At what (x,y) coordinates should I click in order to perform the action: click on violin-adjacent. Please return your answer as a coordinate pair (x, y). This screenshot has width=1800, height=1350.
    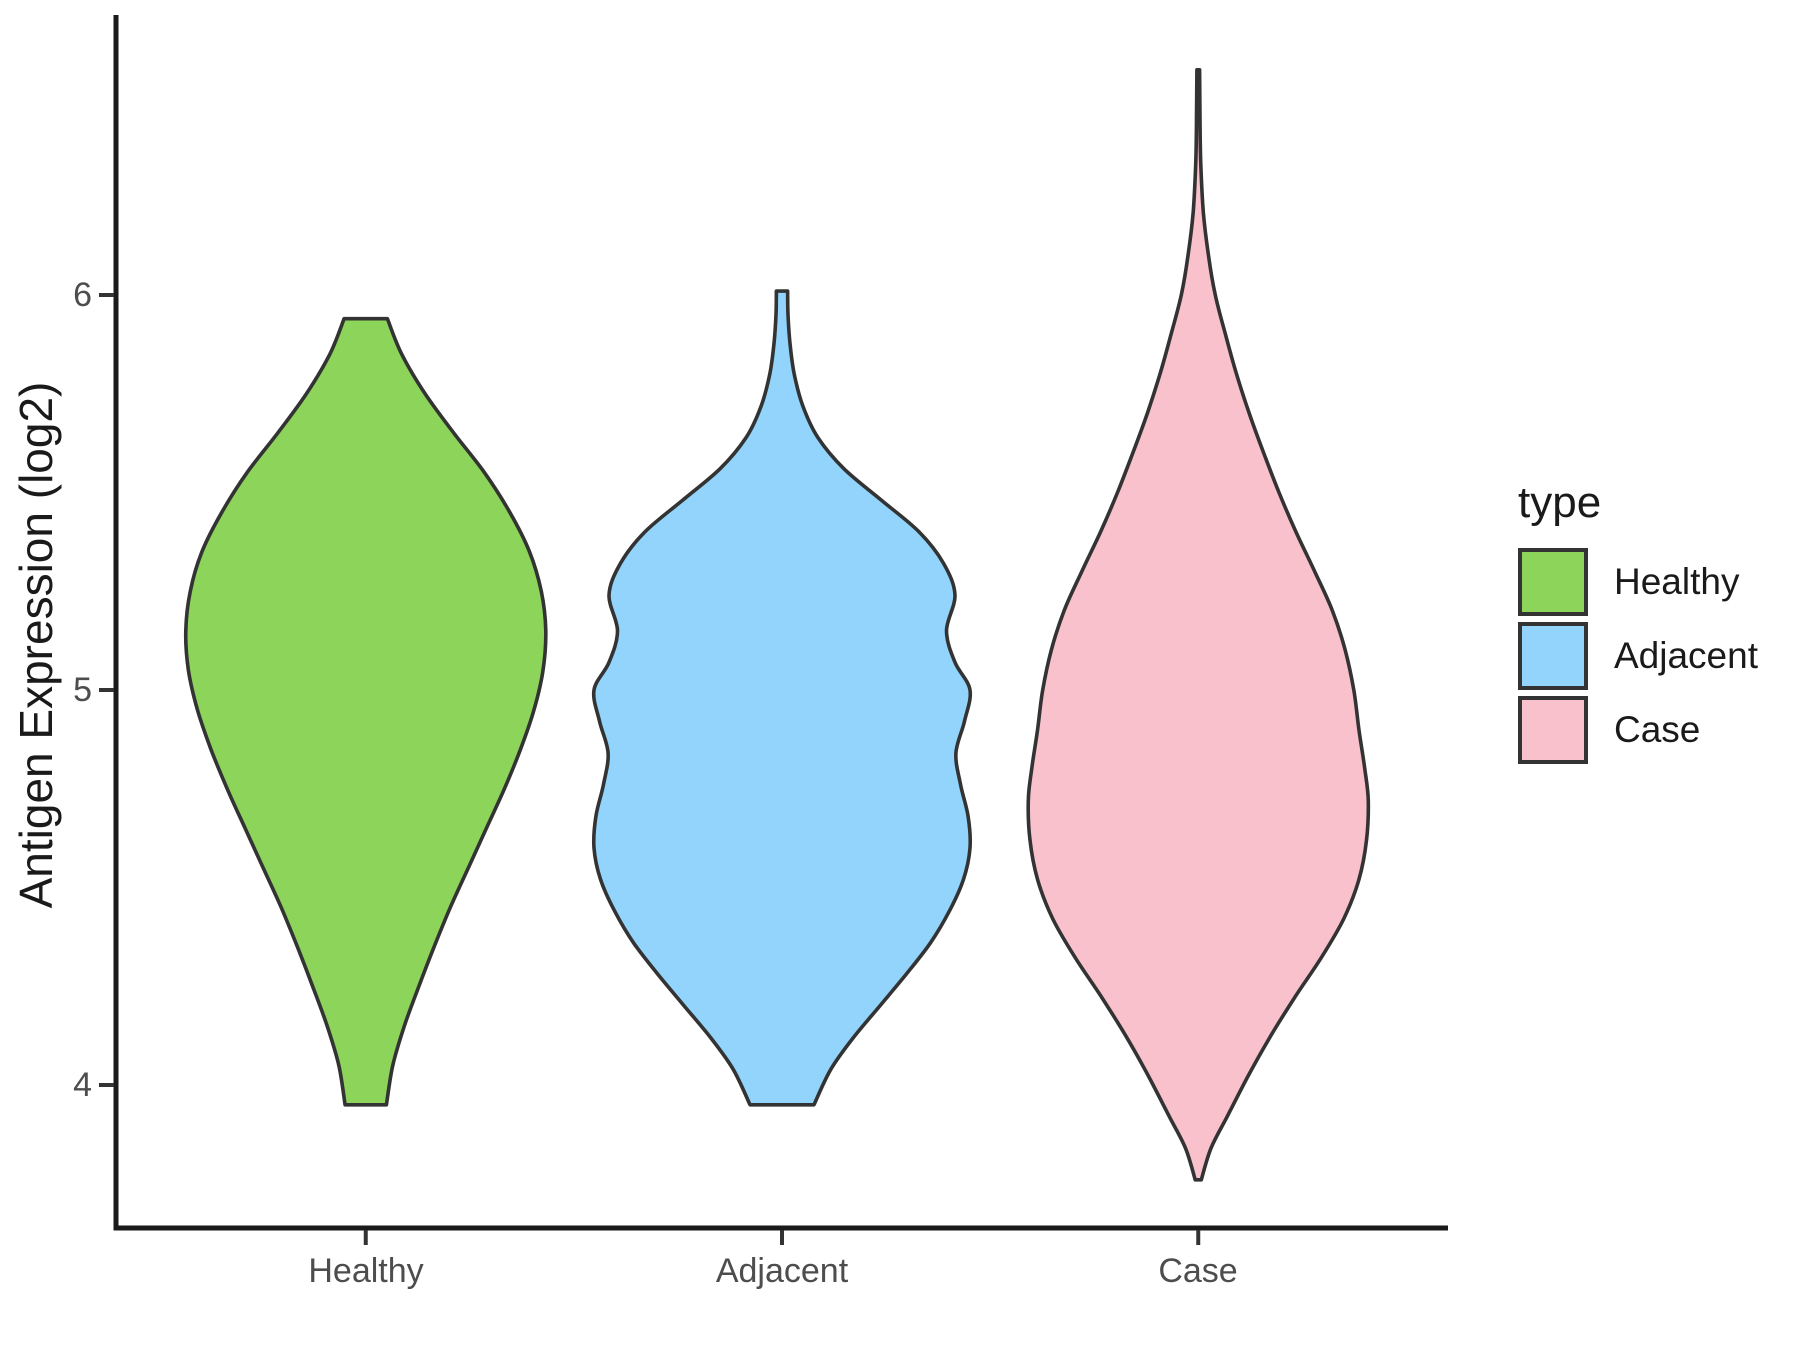
    Looking at the image, I should click on (782, 698).